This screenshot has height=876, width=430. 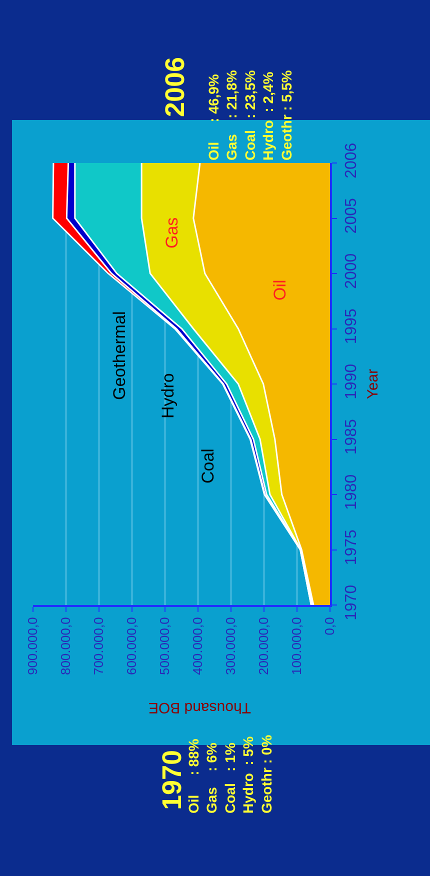 I want to click on x-axis-title: Thousand BOE, so click(x=199, y=707).